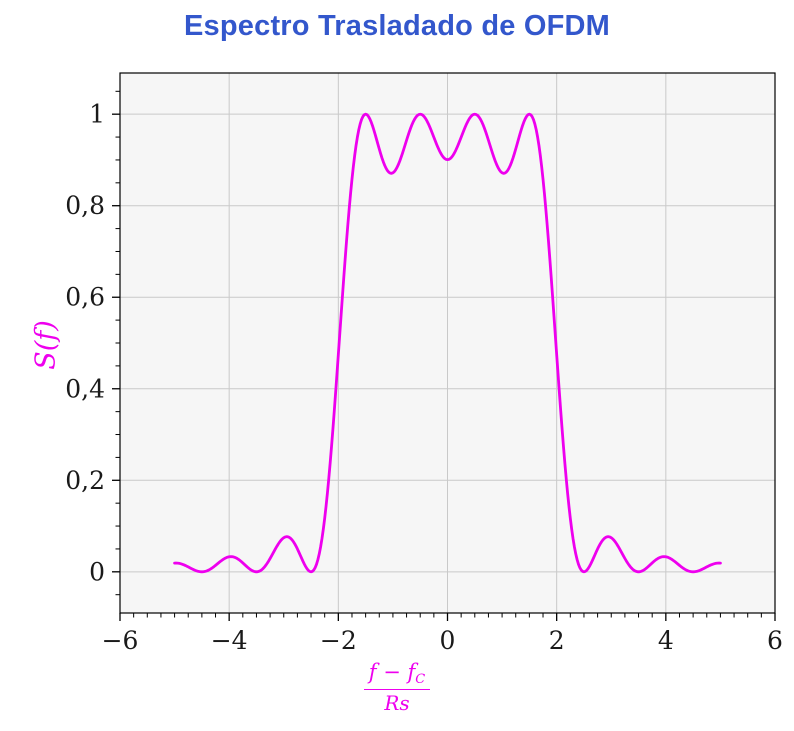 Image resolution: width=794 pixels, height=731 pixels. What do you see at coordinates (666, 640) in the screenshot?
I see `x-tick-label: 4` at bounding box center [666, 640].